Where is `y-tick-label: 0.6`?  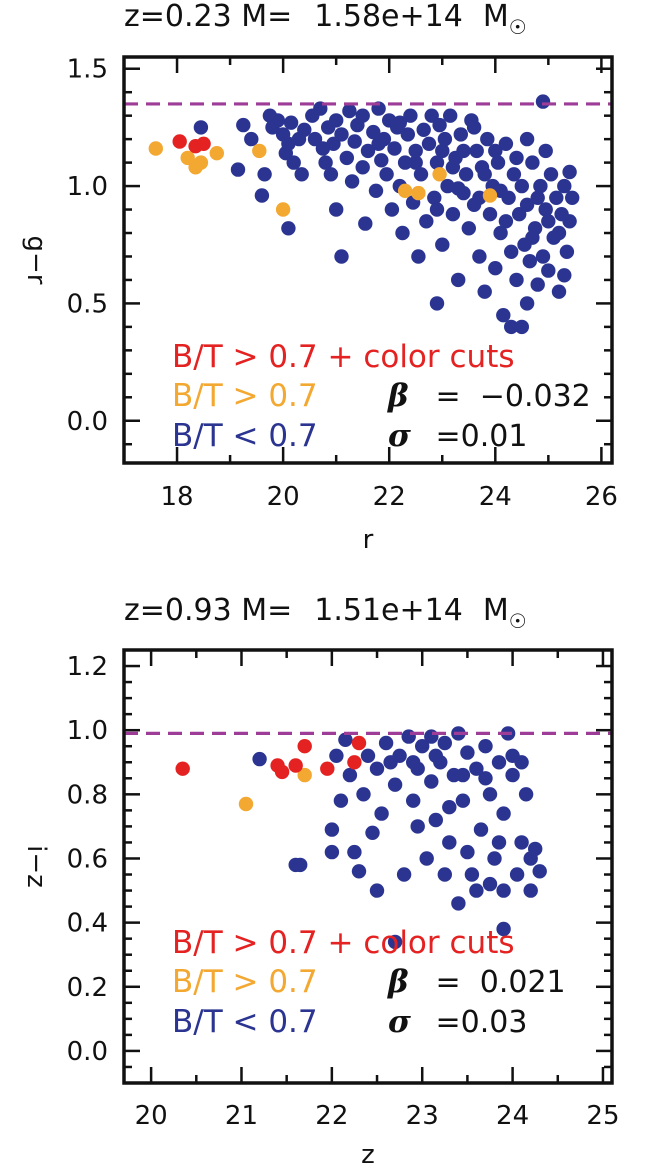
y-tick-label: 0.6 is located at coordinates (87, 859).